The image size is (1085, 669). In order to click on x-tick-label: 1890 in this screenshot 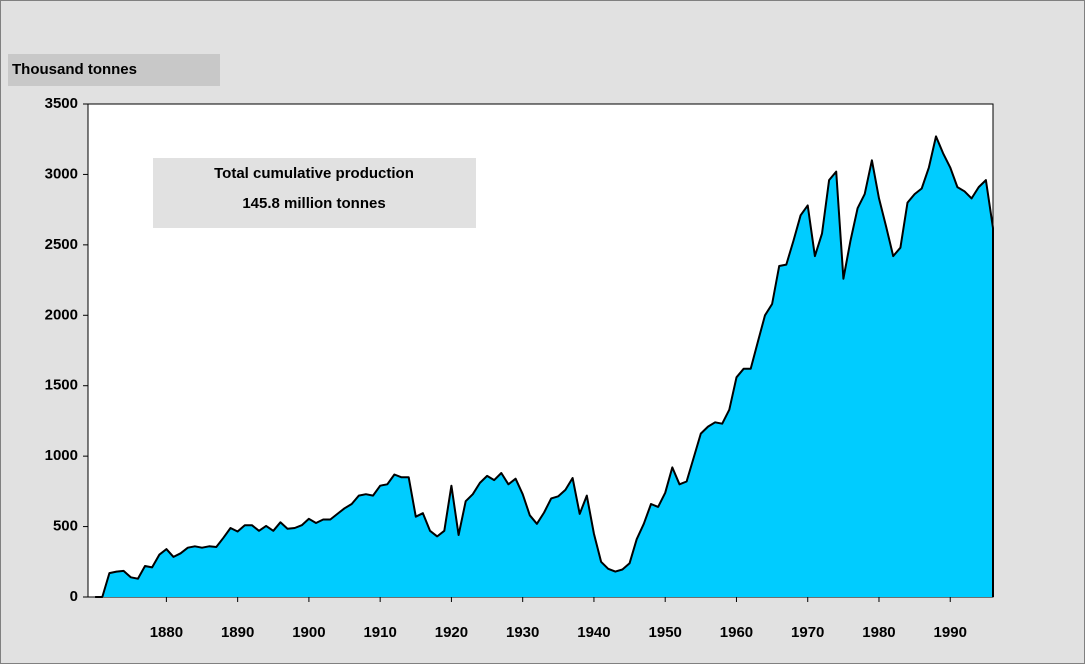, I will do `click(237, 632)`.